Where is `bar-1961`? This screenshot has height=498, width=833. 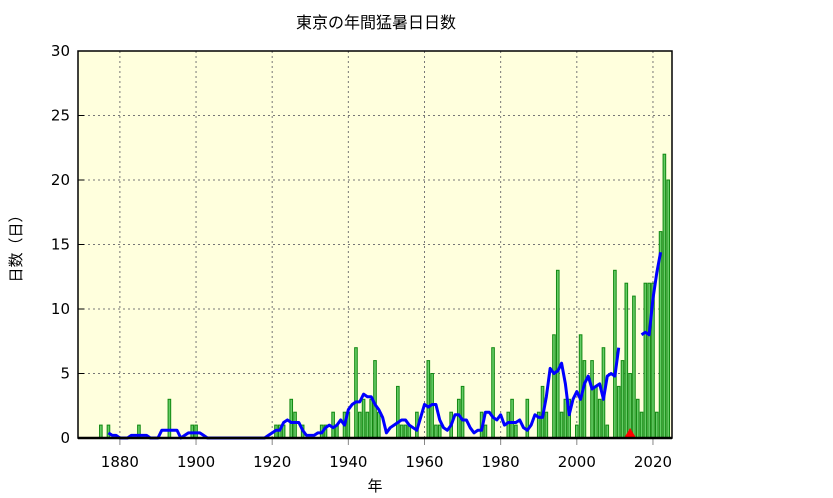 bar-1961 is located at coordinates (428, 399).